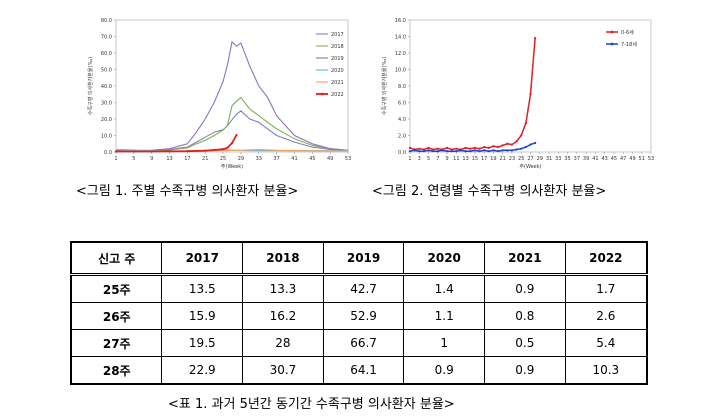  I want to click on x-tick-label: 51, so click(642, 159).